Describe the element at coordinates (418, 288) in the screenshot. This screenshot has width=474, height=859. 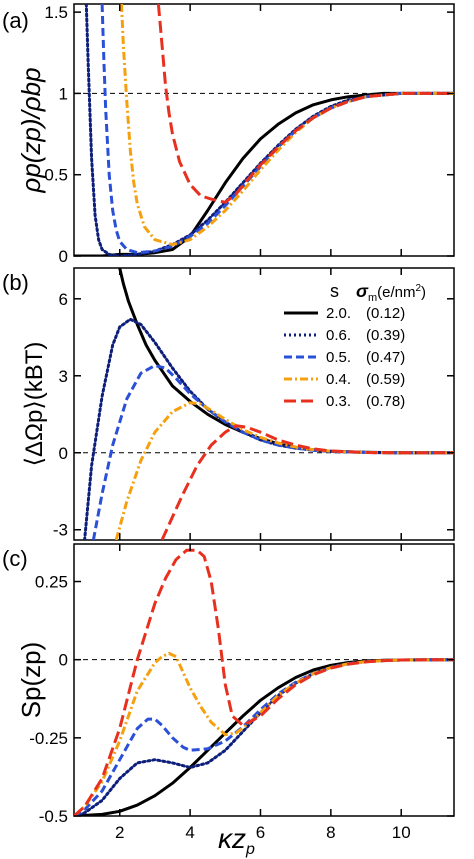
I see `legend-sigma-sup: 2` at that location.